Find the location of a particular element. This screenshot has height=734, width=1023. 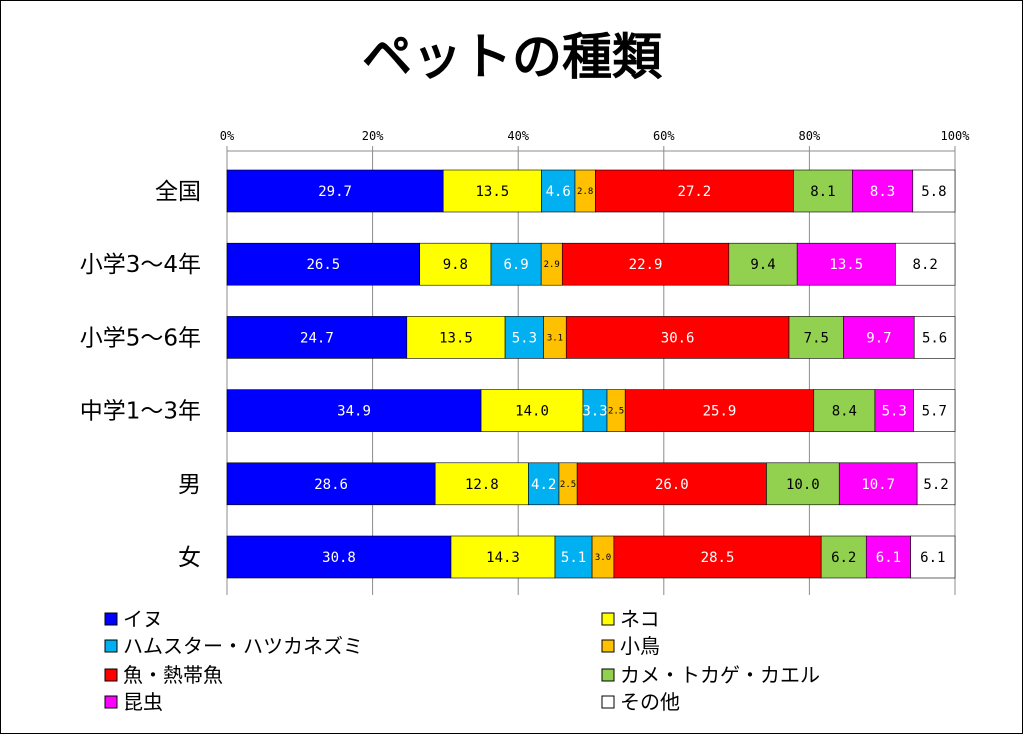

data-label: 3.1 is located at coordinates (555, 338).